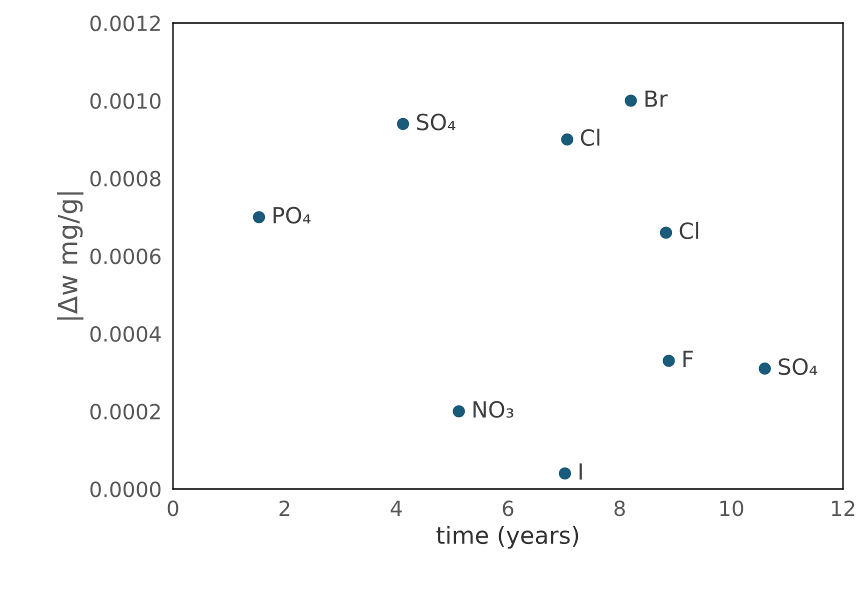 The width and height of the screenshot is (860, 589). I want to click on y-axis-title: |Δw mg/g|, so click(70, 256).